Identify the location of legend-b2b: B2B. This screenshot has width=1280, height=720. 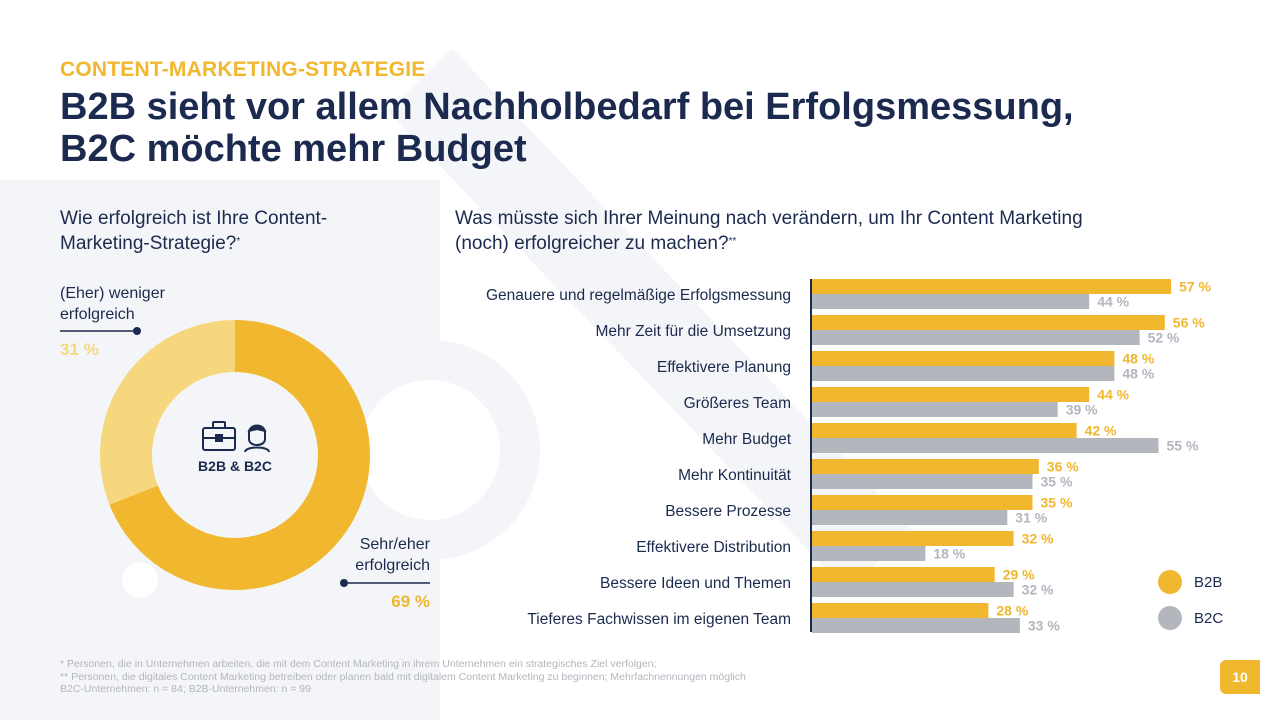
(1190, 582).